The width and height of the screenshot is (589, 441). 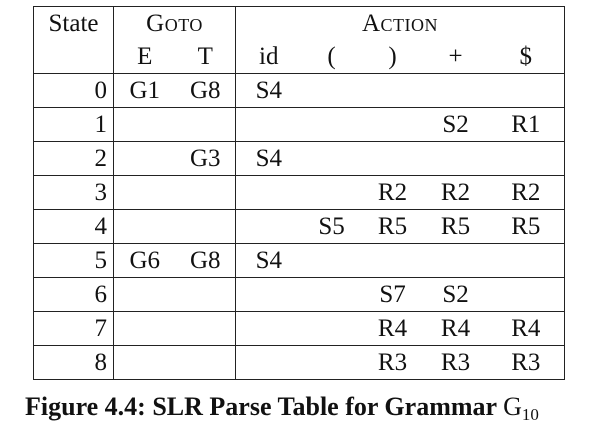 I want to click on caption-label: Figure 4.4: SLR Parse Table for Grammar, so click(x=261, y=406).